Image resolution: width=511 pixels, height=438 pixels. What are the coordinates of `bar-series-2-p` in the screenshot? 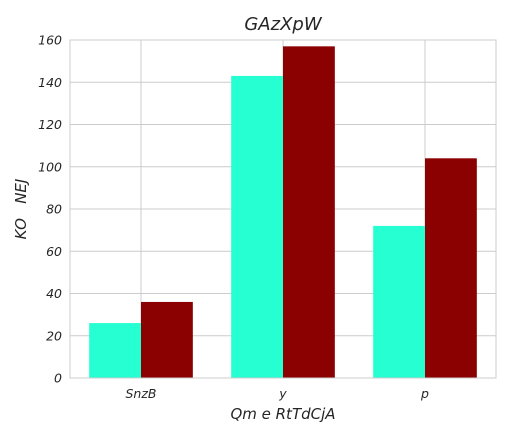 It's located at (451, 268).